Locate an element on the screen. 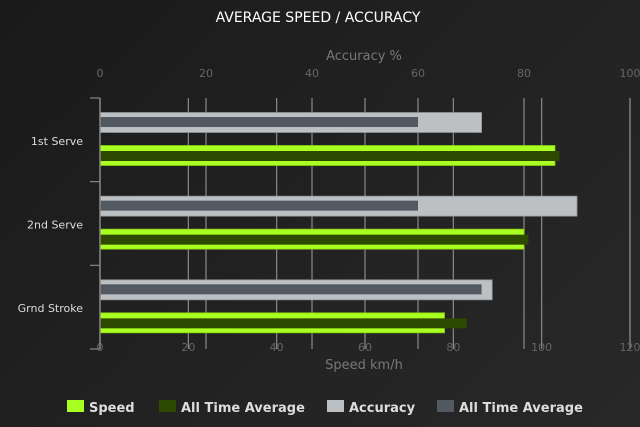 This screenshot has width=640, height=427. bottom-tick-label: 100 is located at coordinates (541, 347).